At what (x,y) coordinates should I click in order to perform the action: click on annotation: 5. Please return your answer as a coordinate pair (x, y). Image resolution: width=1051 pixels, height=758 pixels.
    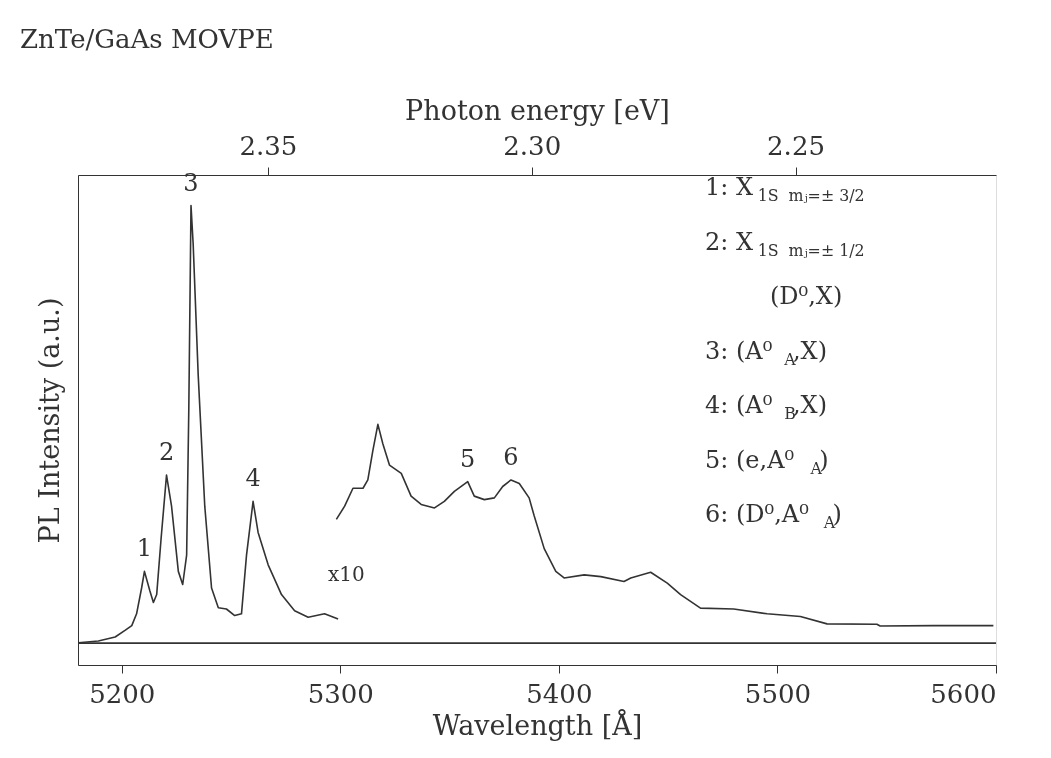
    Looking at the image, I should click on (468, 458).